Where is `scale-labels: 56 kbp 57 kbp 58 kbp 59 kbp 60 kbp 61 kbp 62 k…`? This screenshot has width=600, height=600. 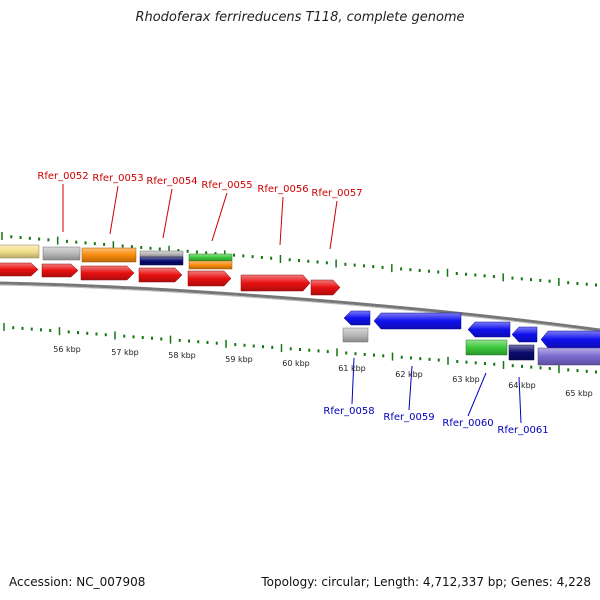 scale-labels: 56 kbp 57 kbp 58 kbp 59 kbp 60 kbp 61 kbp 62 k… is located at coordinates (323, 371).